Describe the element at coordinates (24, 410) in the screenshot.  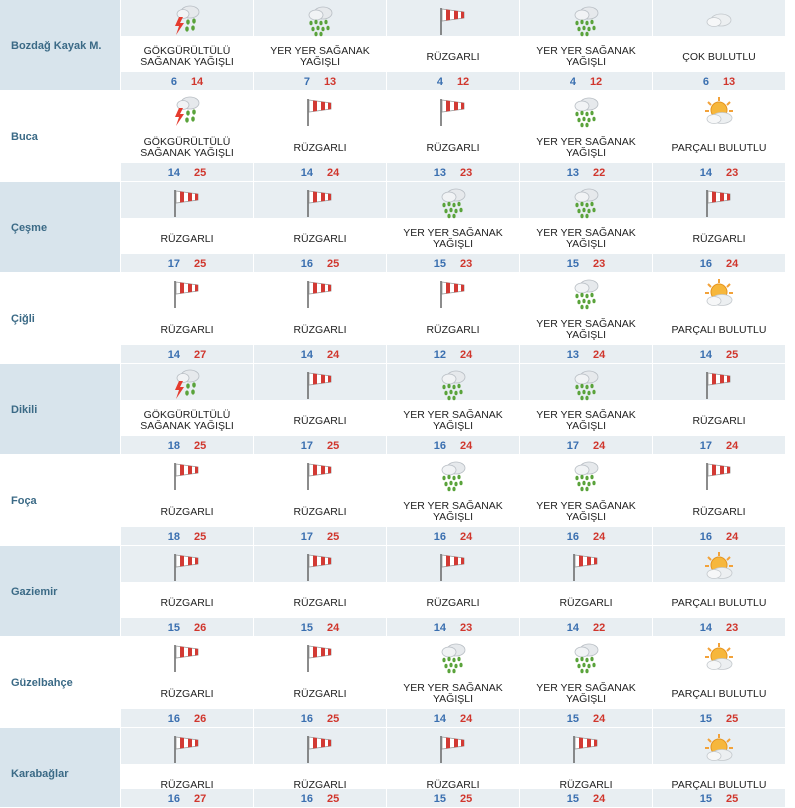
I see `city-name: Dikili` at that location.